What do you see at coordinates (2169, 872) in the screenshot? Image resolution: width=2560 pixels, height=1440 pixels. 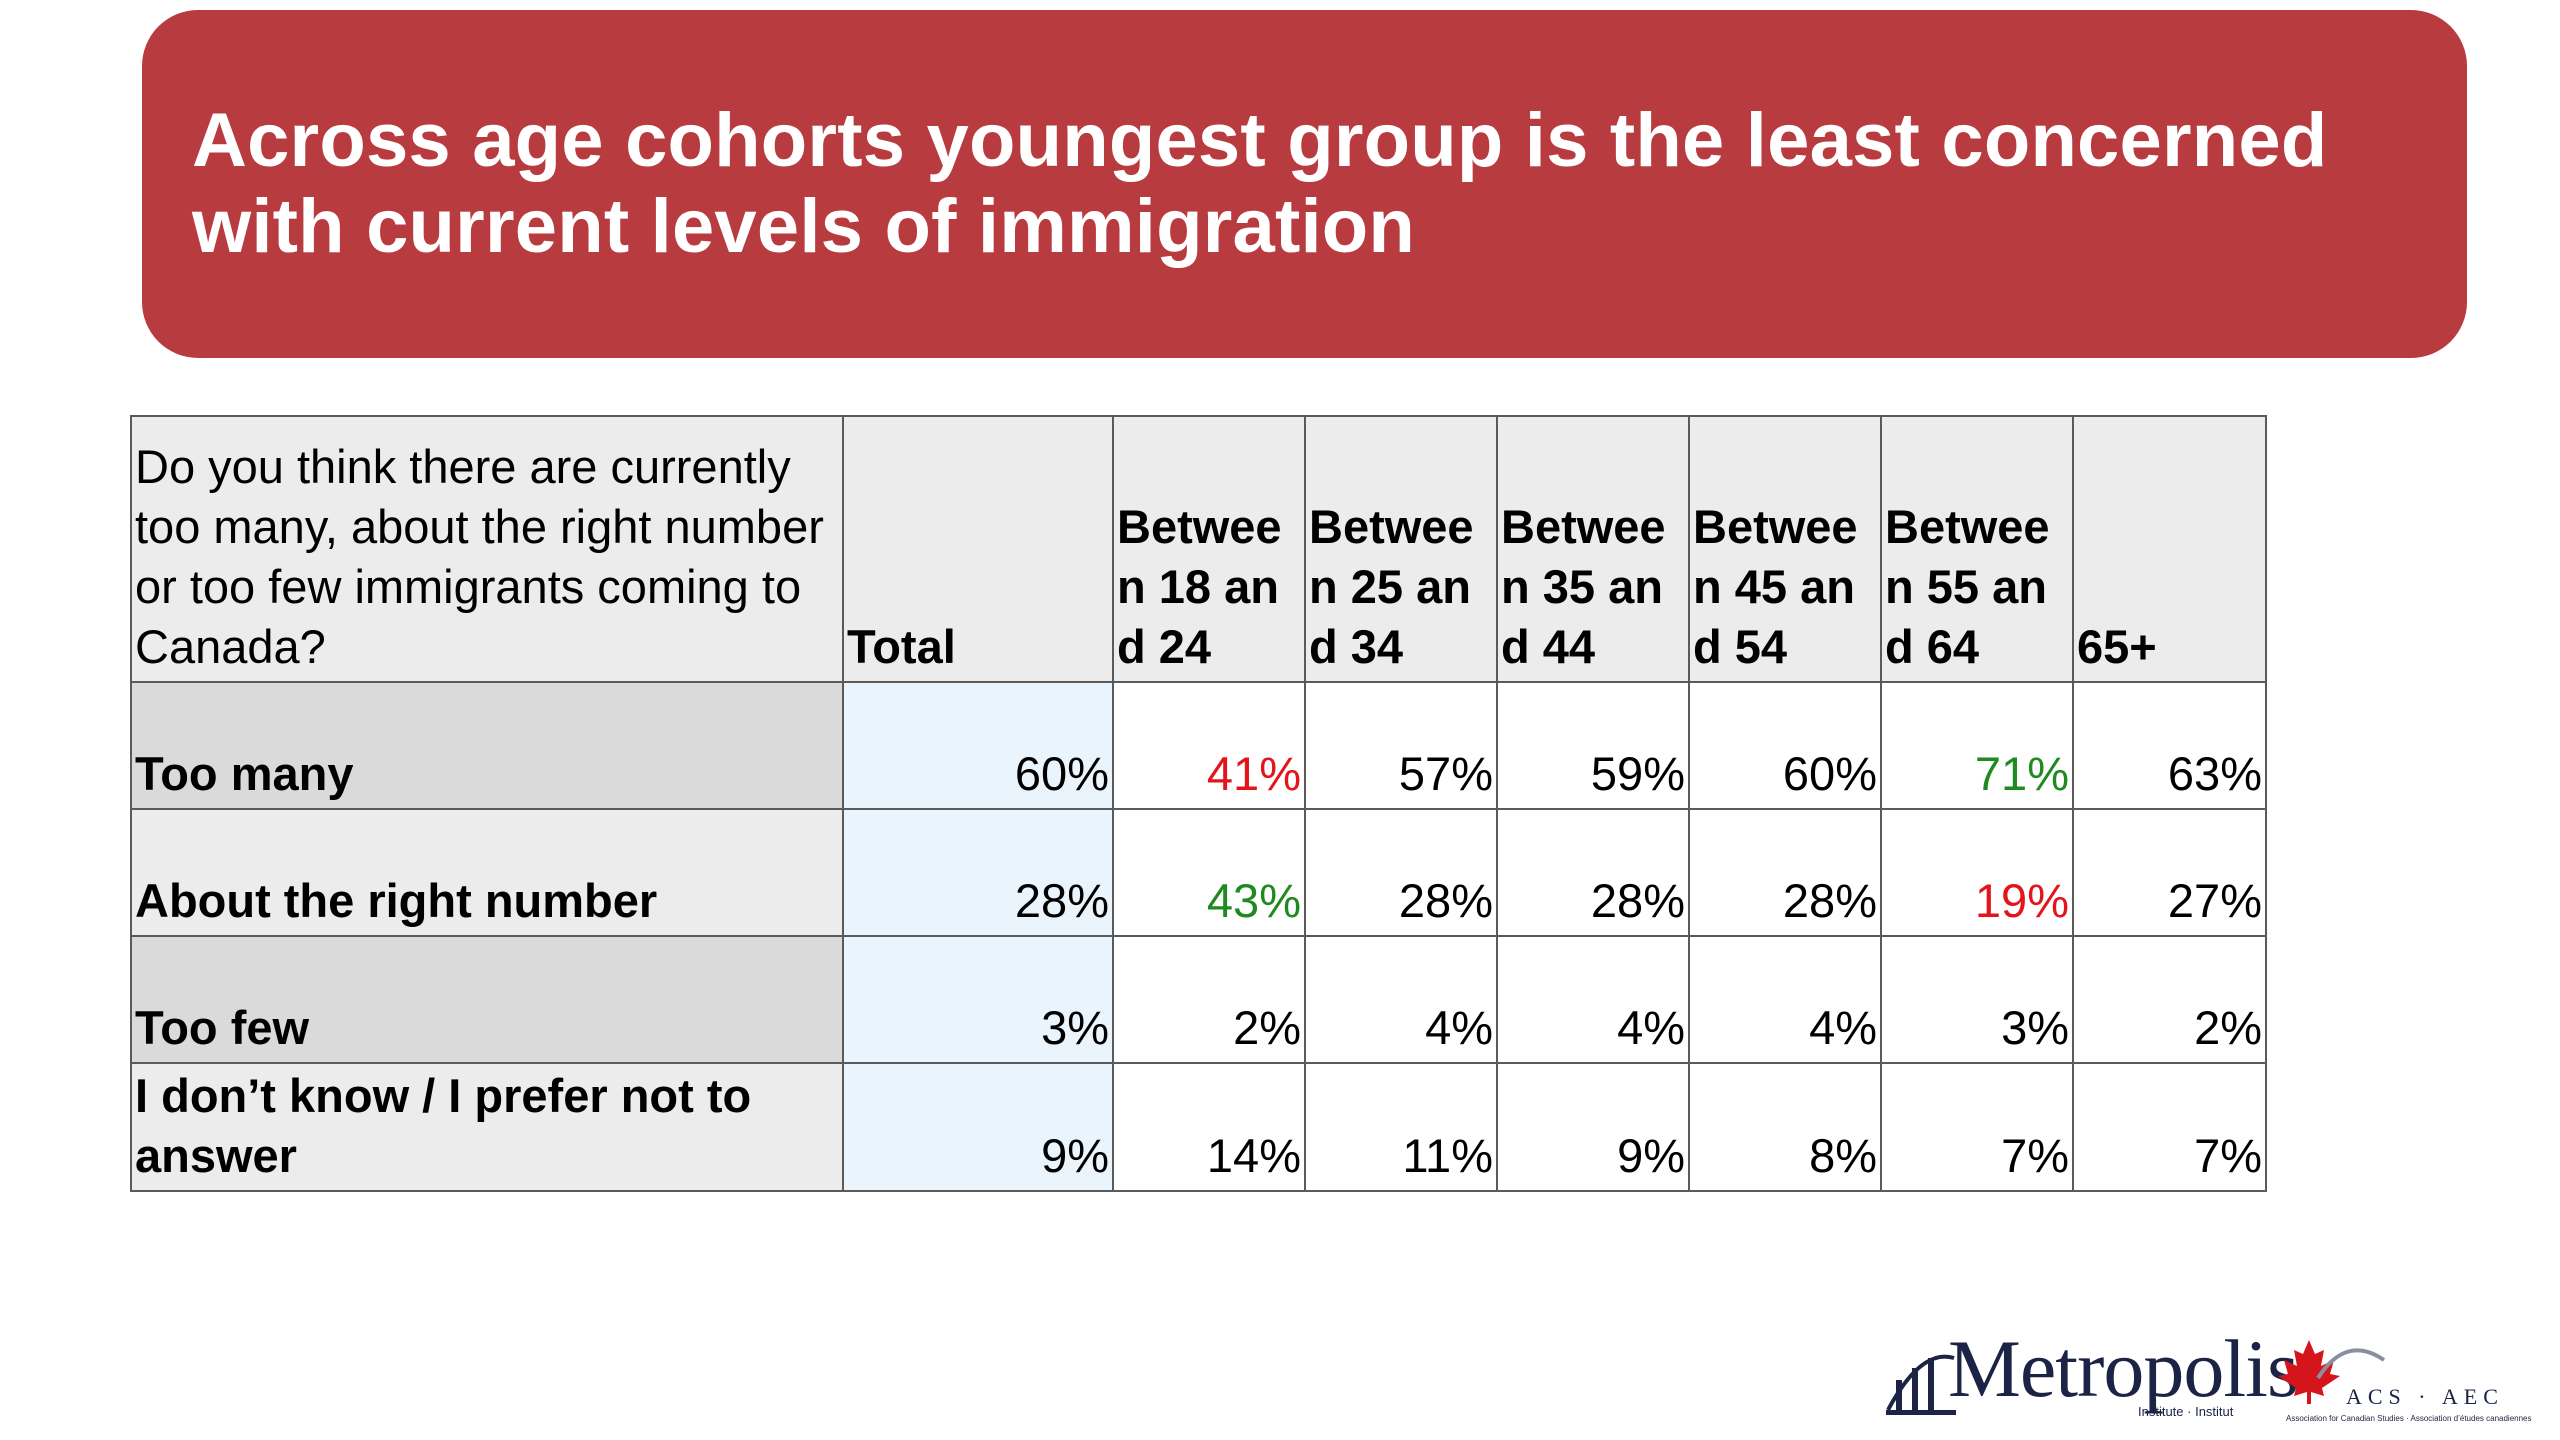 I see `value-cell: 27%` at bounding box center [2169, 872].